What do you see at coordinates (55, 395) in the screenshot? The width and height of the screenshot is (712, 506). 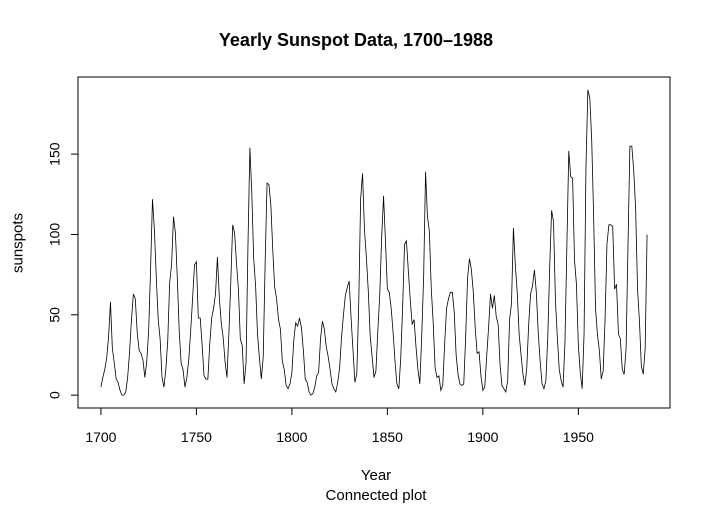 I see `y-tick-label: 0` at bounding box center [55, 395].